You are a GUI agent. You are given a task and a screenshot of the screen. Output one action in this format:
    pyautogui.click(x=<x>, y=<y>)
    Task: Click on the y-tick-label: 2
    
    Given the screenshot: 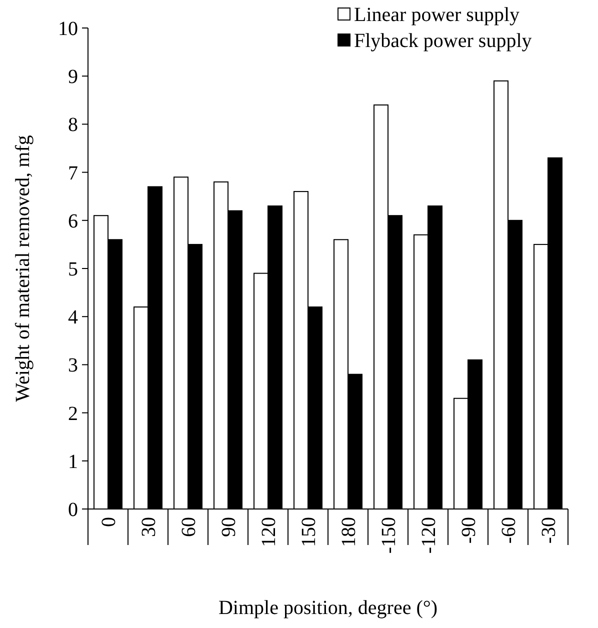 What is the action you would take?
    pyautogui.click(x=73, y=413)
    